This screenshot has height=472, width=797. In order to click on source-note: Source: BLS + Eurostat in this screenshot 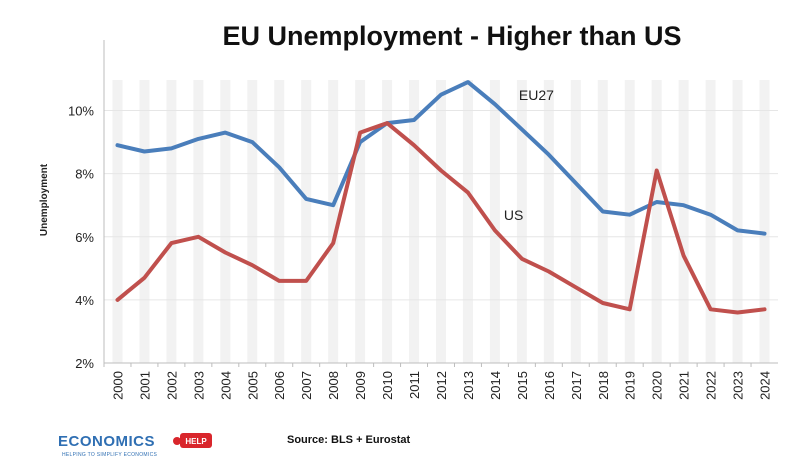, I will do `click(349, 440)`.